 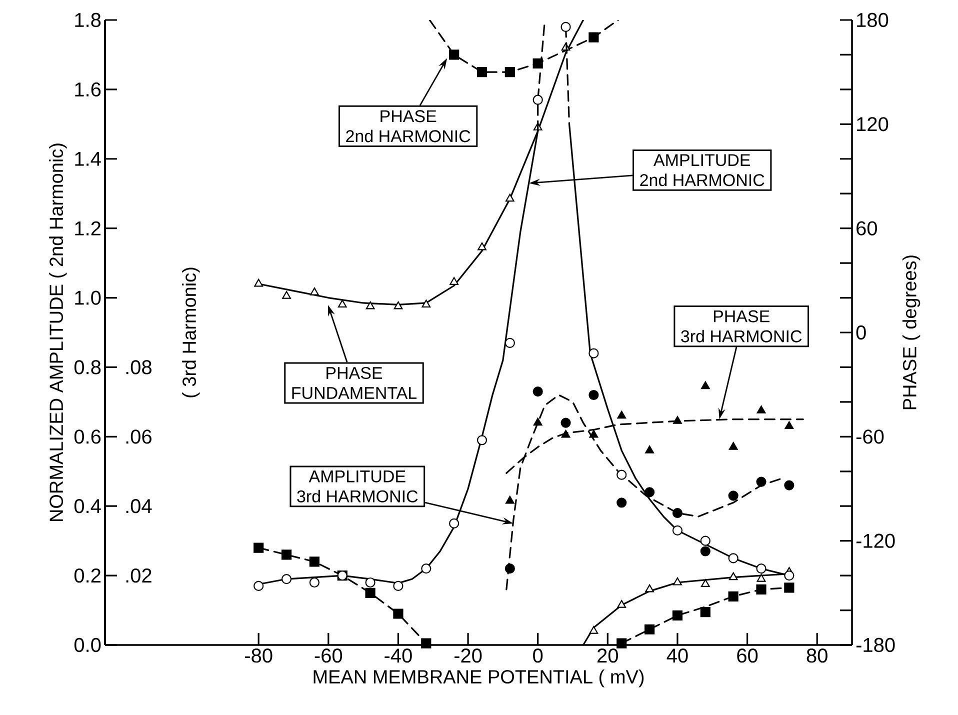 What do you see at coordinates (861, 332) in the screenshot?
I see `y2-tick-label: 0` at bounding box center [861, 332].